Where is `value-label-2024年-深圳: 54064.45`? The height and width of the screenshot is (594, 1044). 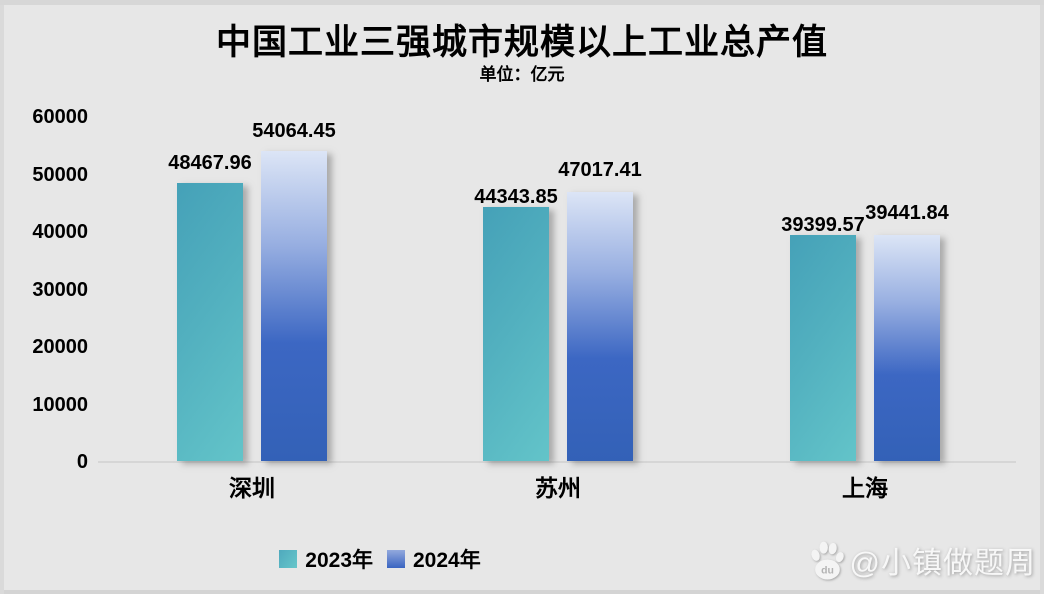 value-label-2024年-深圳: 54064.45 is located at coordinates (294, 131).